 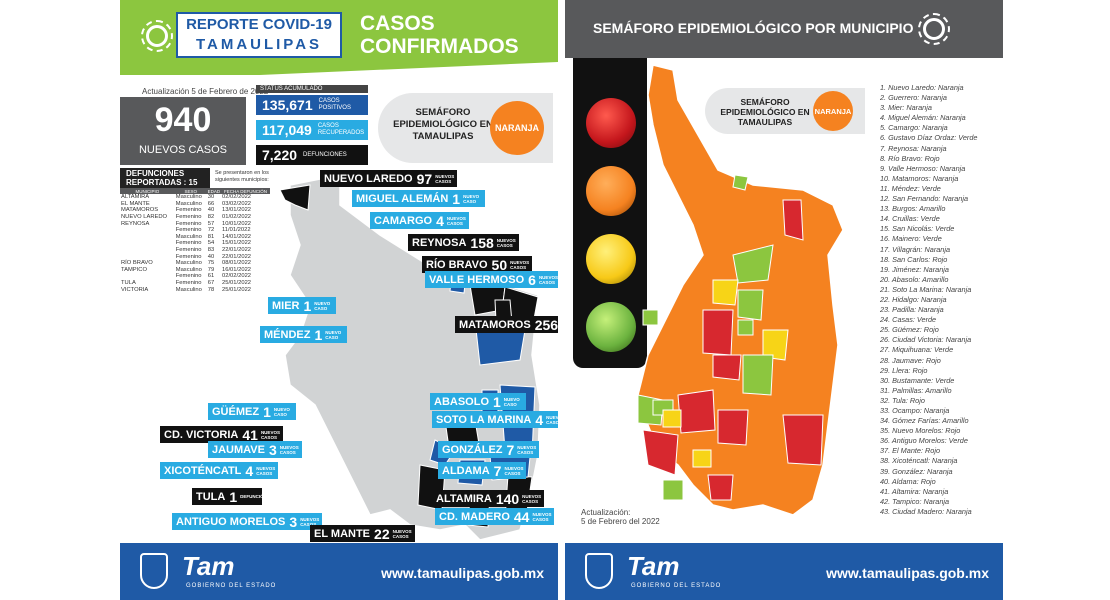 What do you see at coordinates (532, 279) in the screenshot?
I see `case-count: 6` at bounding box center [532, 279].